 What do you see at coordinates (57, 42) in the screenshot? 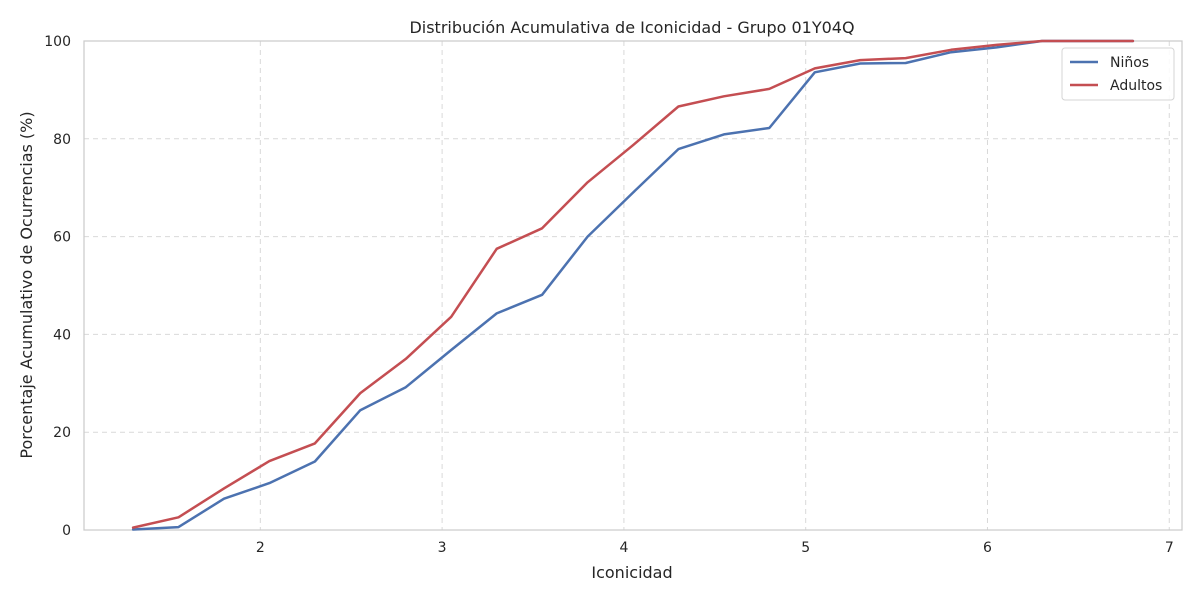
I see `y-tick-label: 100` at bounding box center [57, 42].